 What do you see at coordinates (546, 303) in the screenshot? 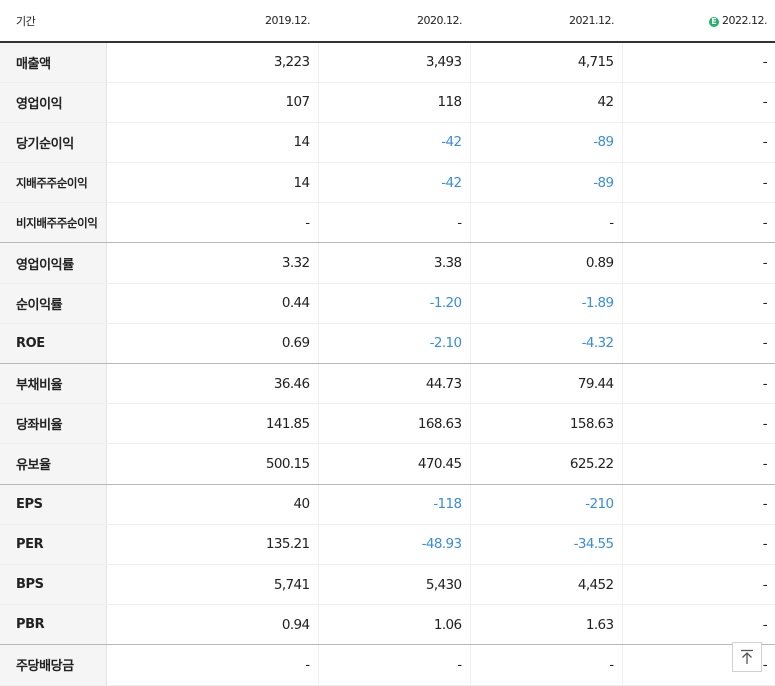
I see `value-cell: -1.89` at bounding box center [546, 303].